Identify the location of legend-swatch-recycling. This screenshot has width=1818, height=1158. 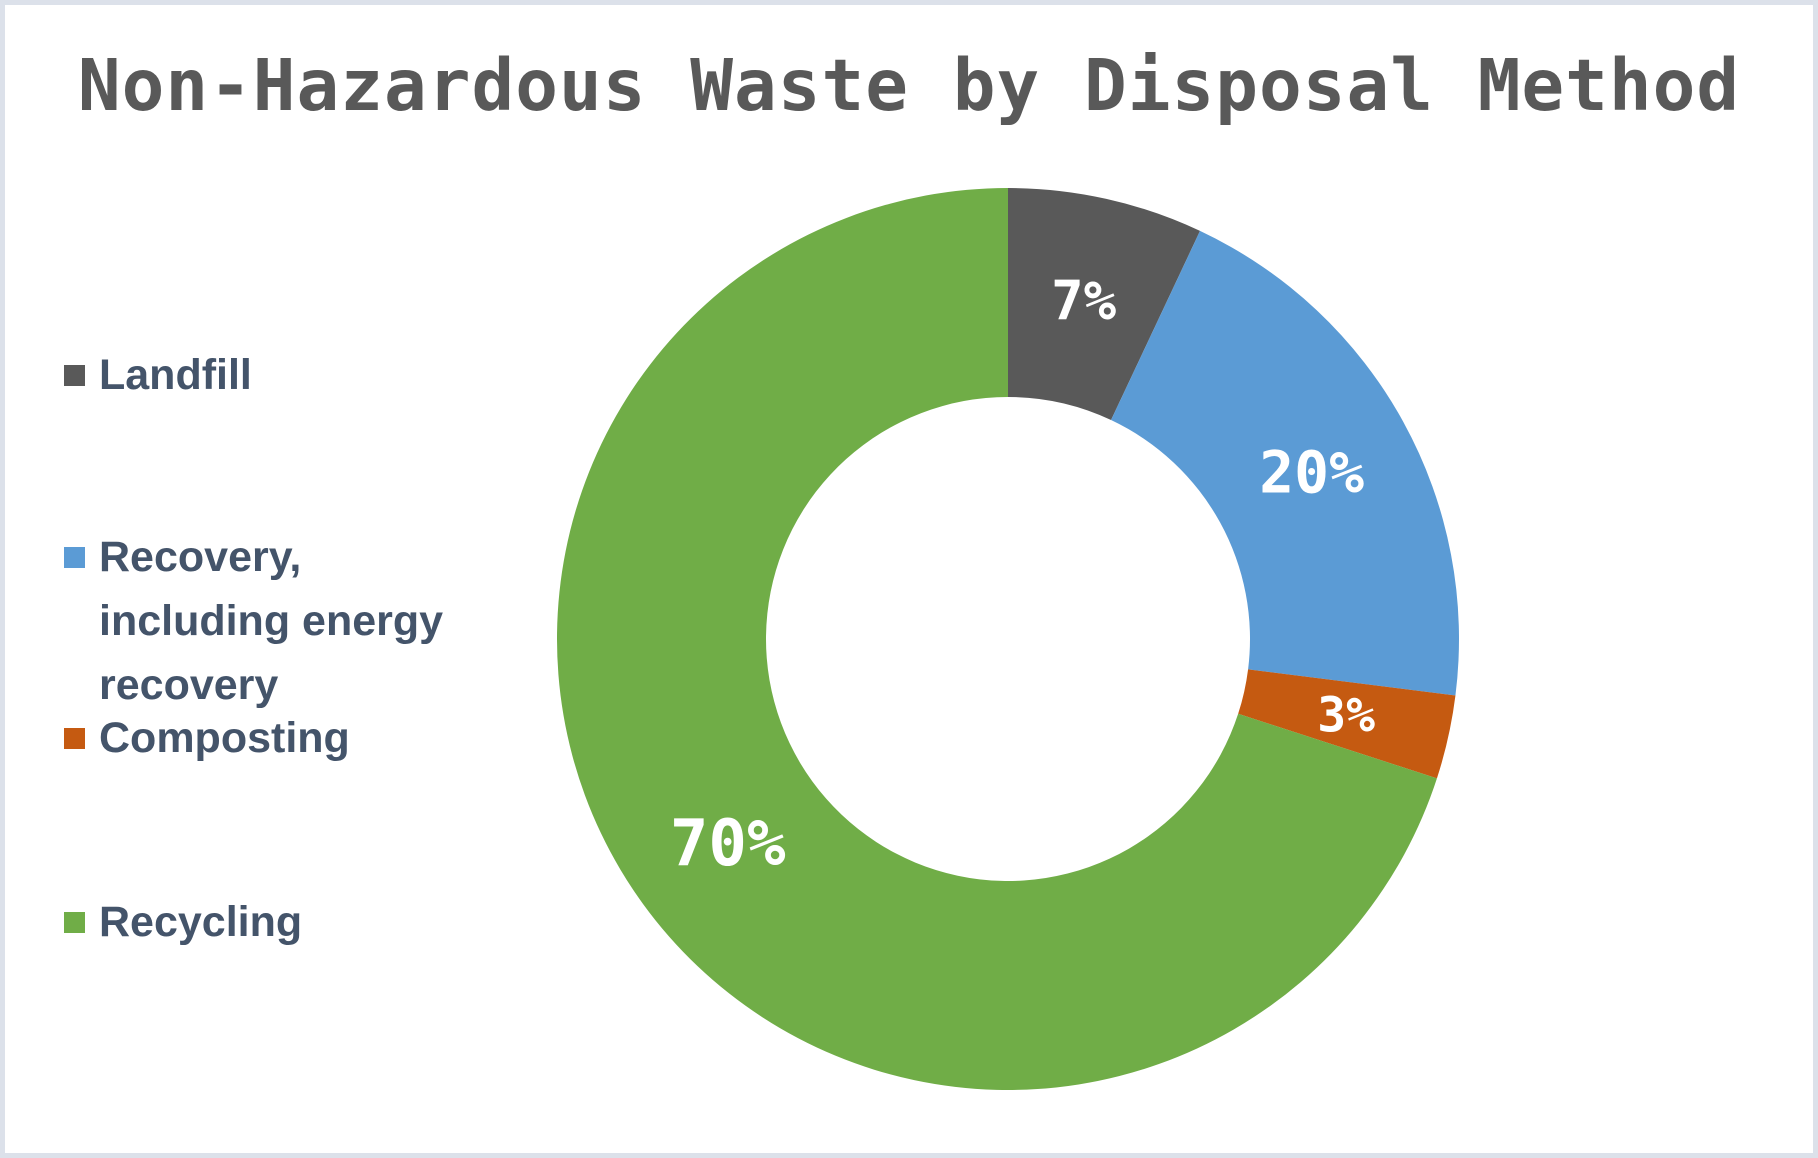
(74, 922).